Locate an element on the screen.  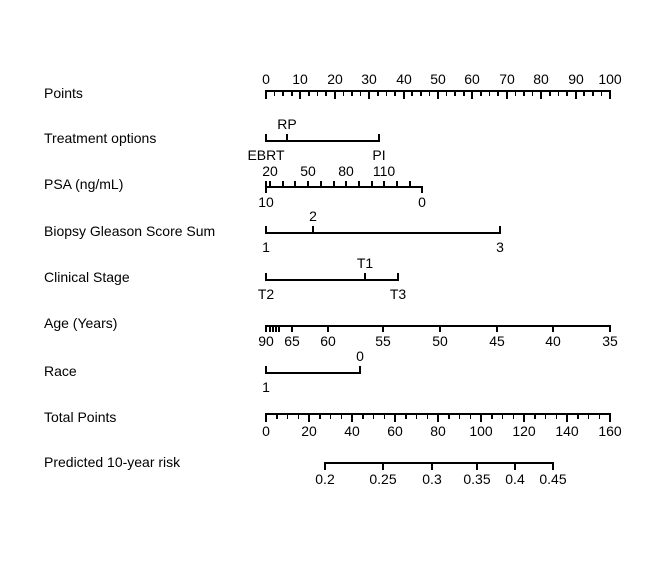
tick-label: 1 is located at coordinates (266, 247).